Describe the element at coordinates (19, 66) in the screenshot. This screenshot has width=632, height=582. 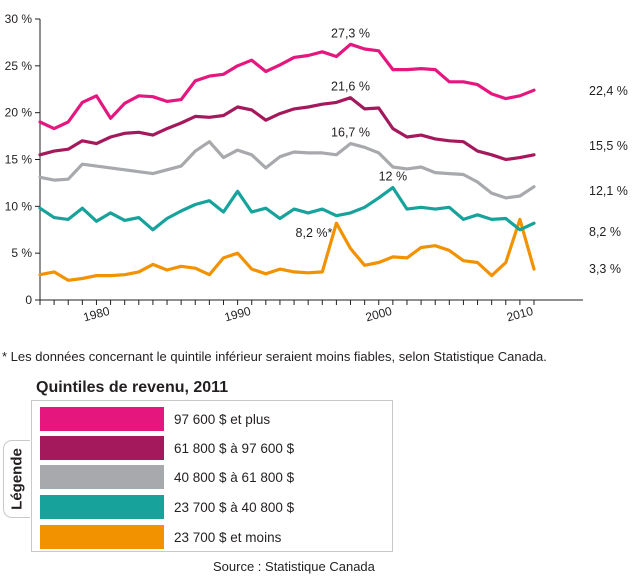
I see `y-tick-label: 25 %` at that location.